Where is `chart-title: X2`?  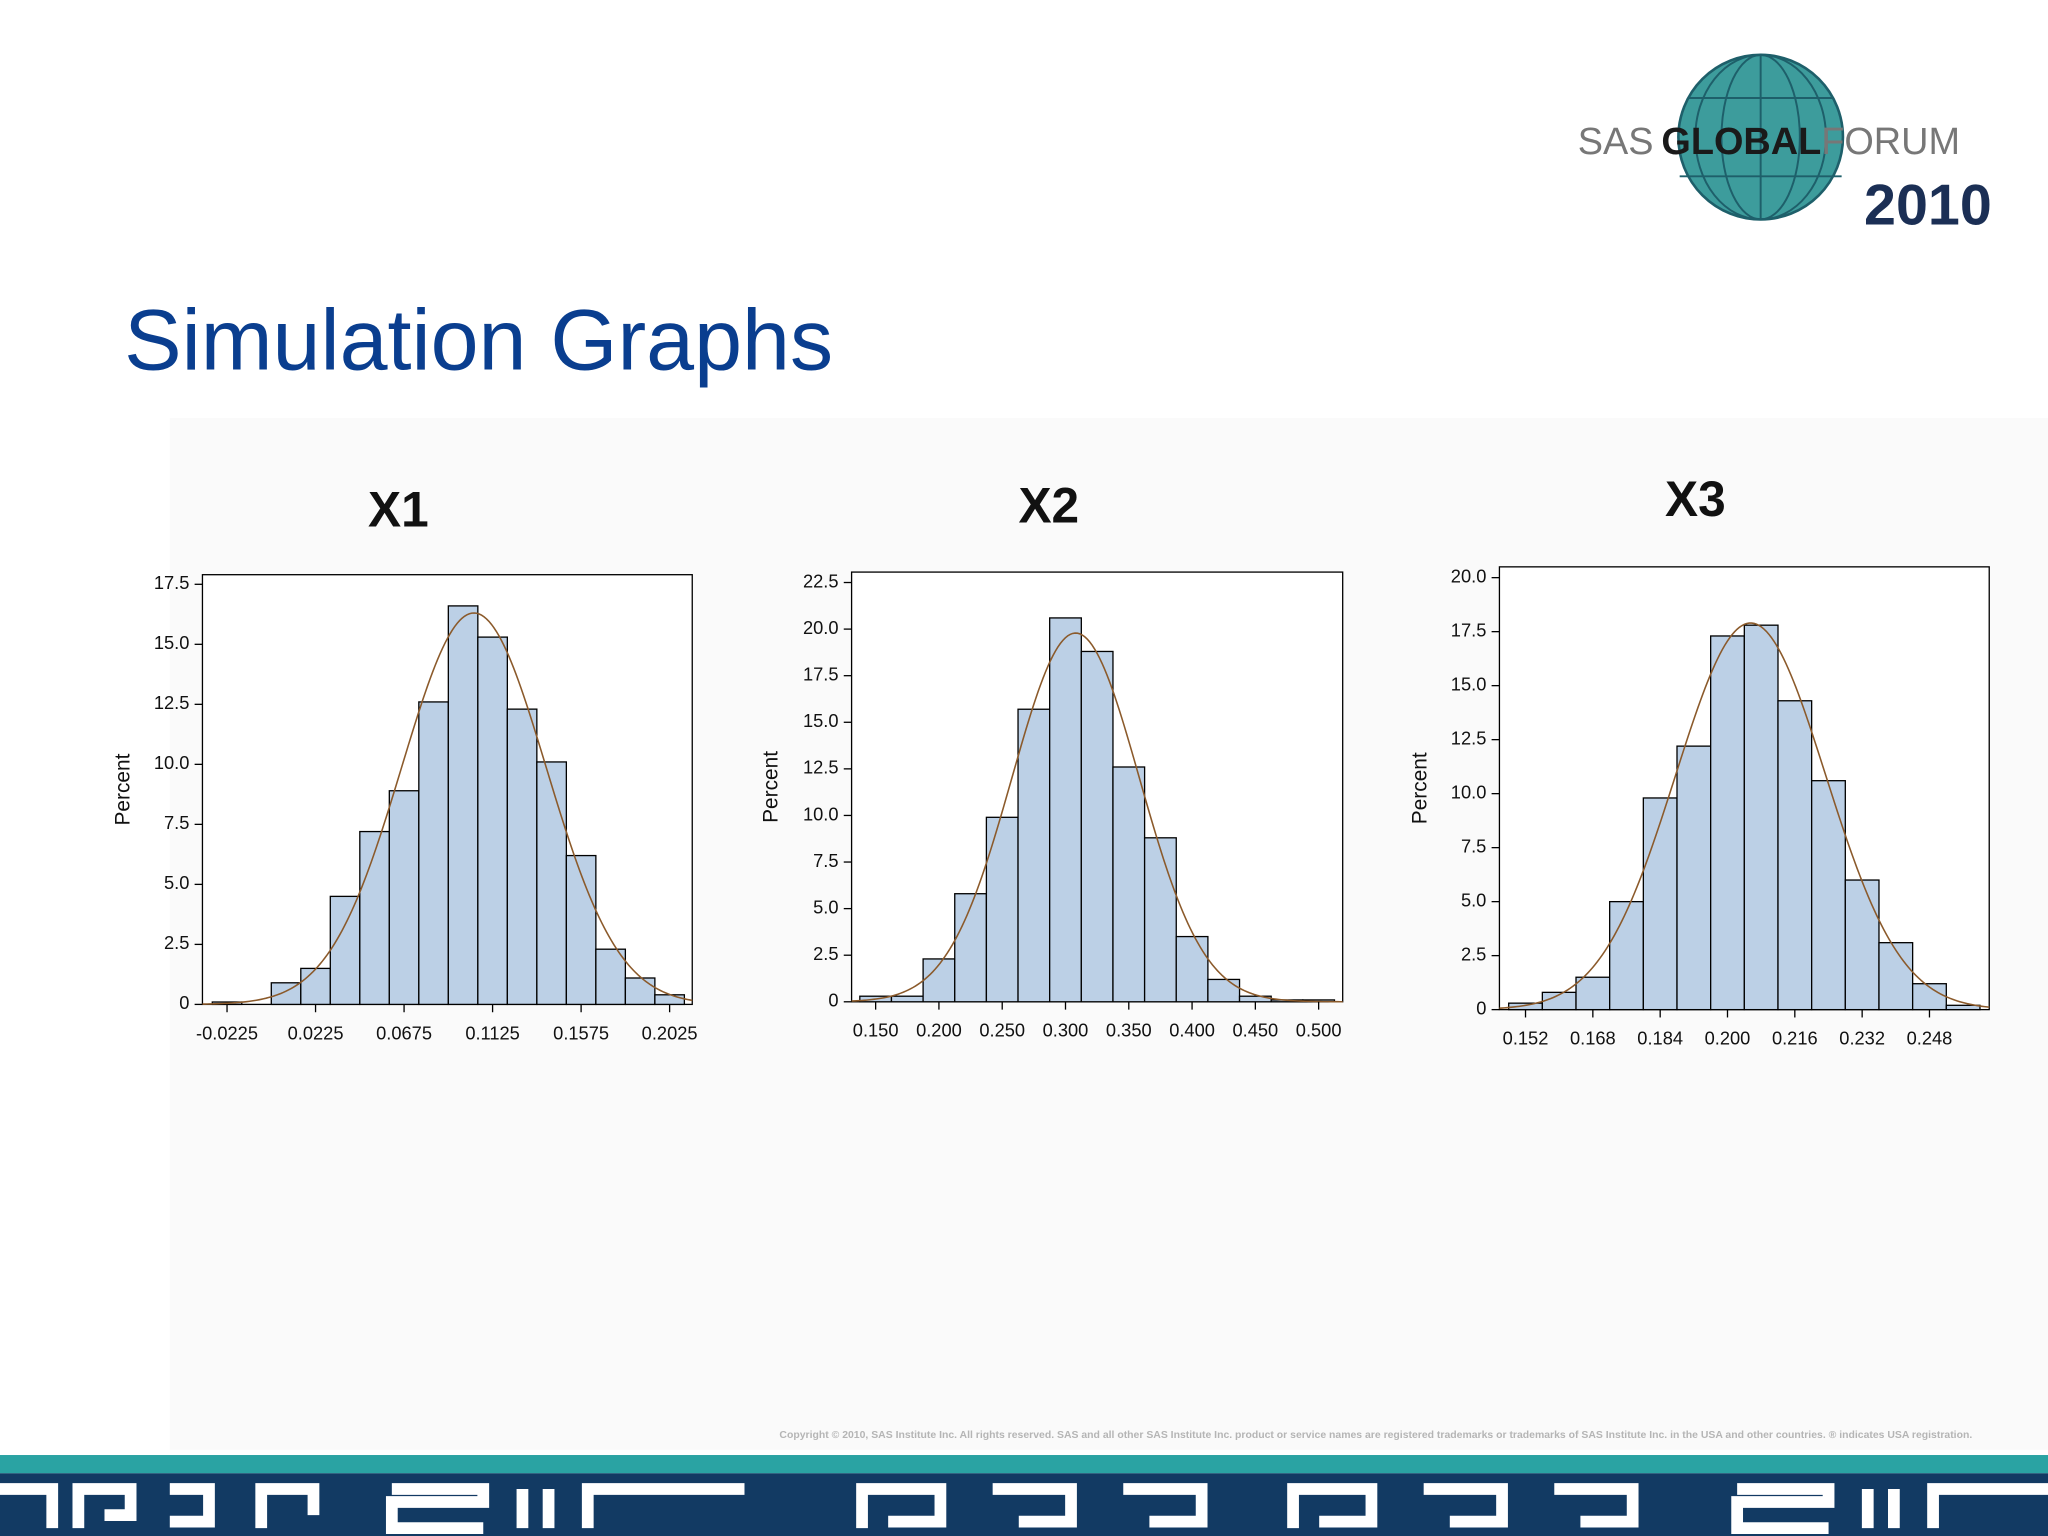
chart-title: X2 is located at coordinates (1048, 505).